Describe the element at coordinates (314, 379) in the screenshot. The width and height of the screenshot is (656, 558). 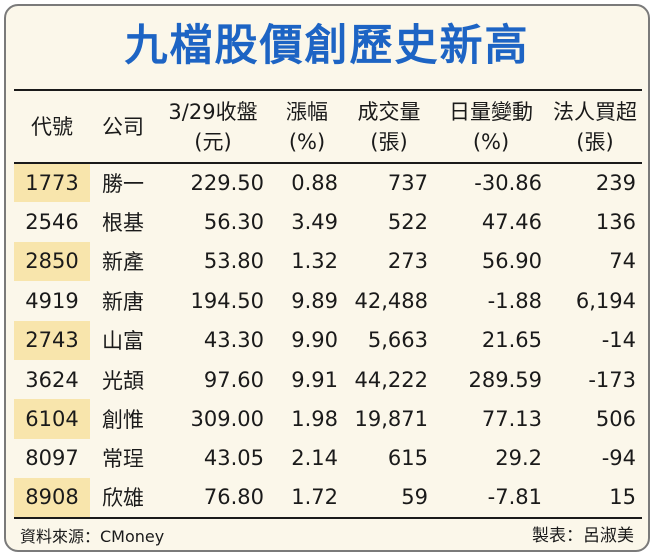
I see `cell-change: 9.91` at that location.